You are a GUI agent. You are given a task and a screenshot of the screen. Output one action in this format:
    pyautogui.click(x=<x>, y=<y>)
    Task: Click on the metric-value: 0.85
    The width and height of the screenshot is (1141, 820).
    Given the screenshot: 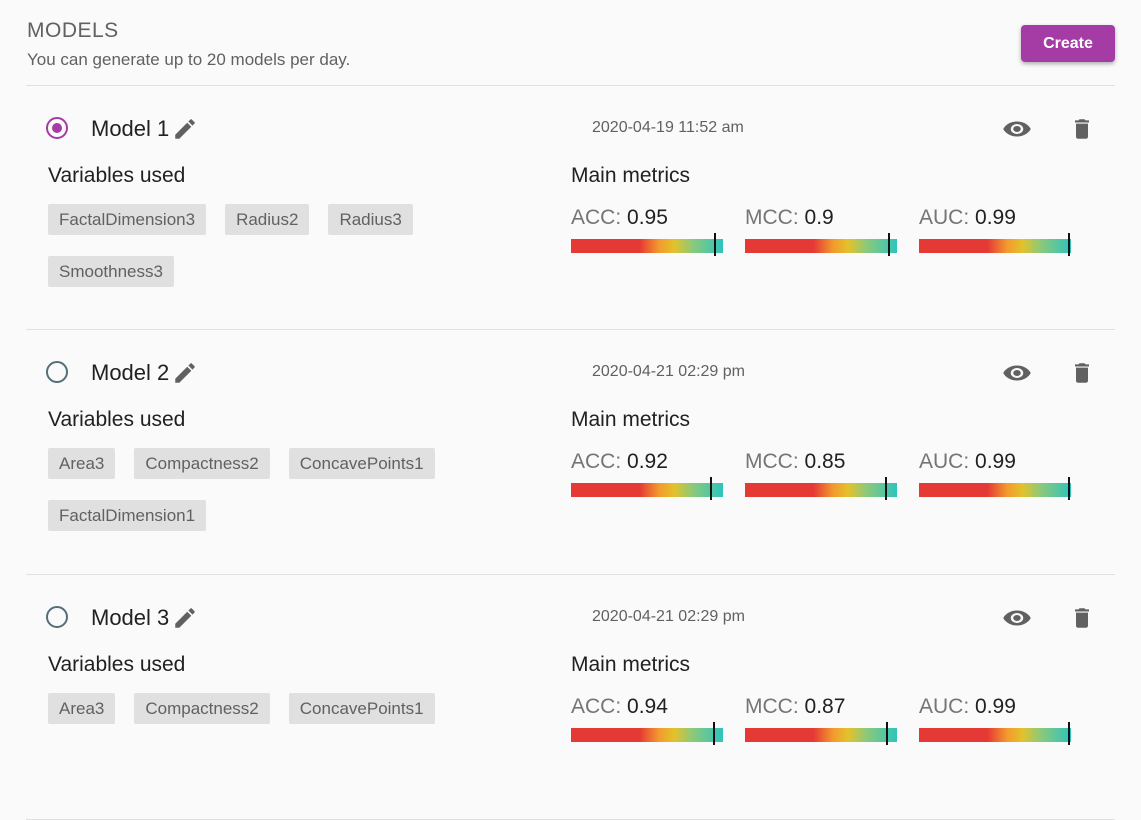 What is the action you would take?
    pyautogui.click(x=825, y=461)
    